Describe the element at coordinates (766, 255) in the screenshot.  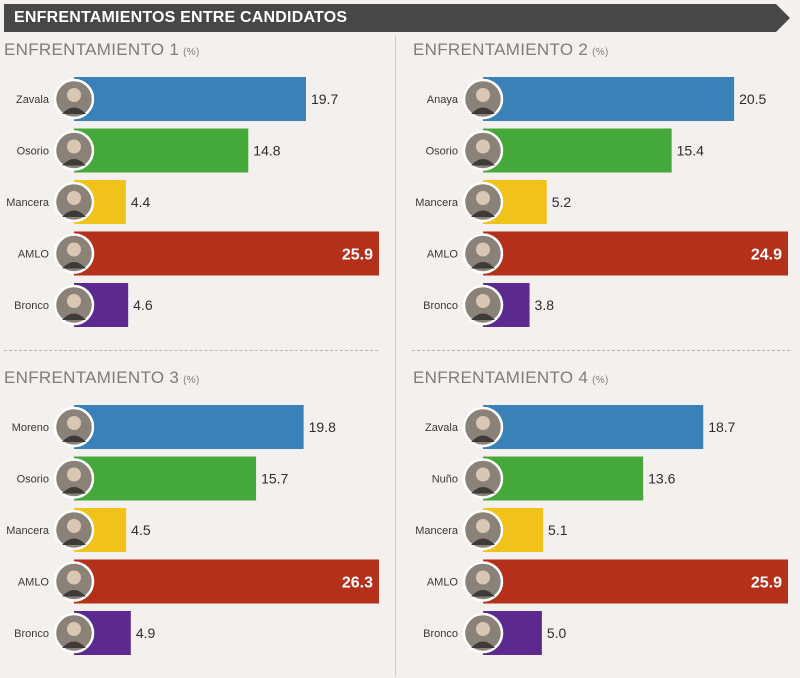
I see `value-label: 24.9` at that location.